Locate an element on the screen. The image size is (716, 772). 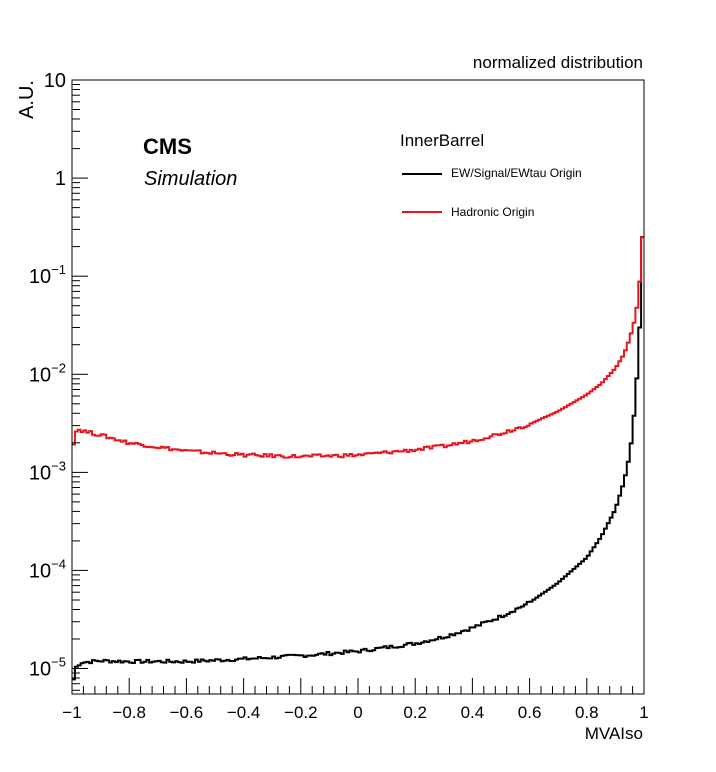
simulation-label: Simulation is located at coordinates (190, 179).